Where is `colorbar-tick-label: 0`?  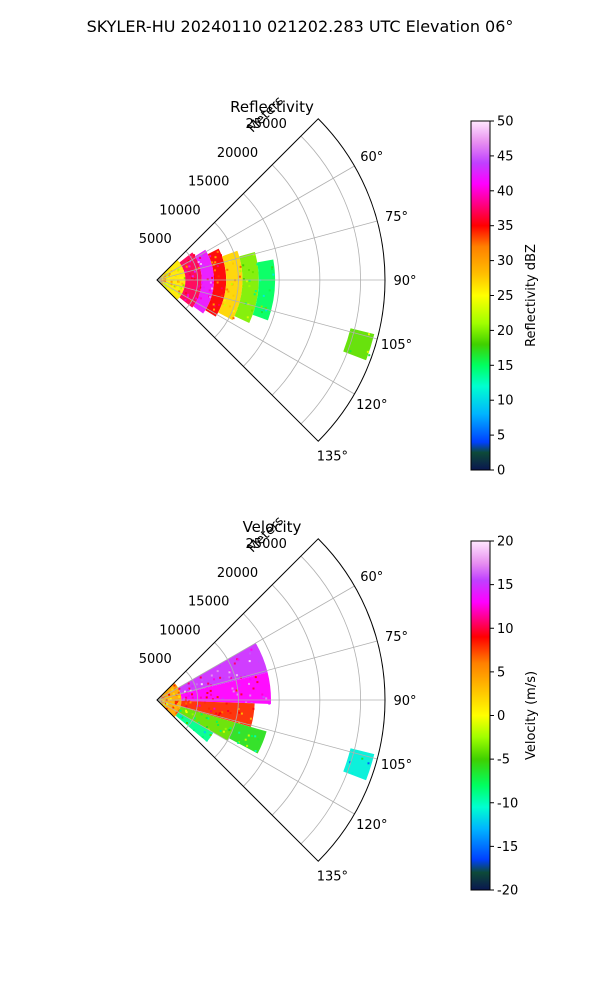 colorbar-tick-label: 0 is located at coordinates (501, 716).